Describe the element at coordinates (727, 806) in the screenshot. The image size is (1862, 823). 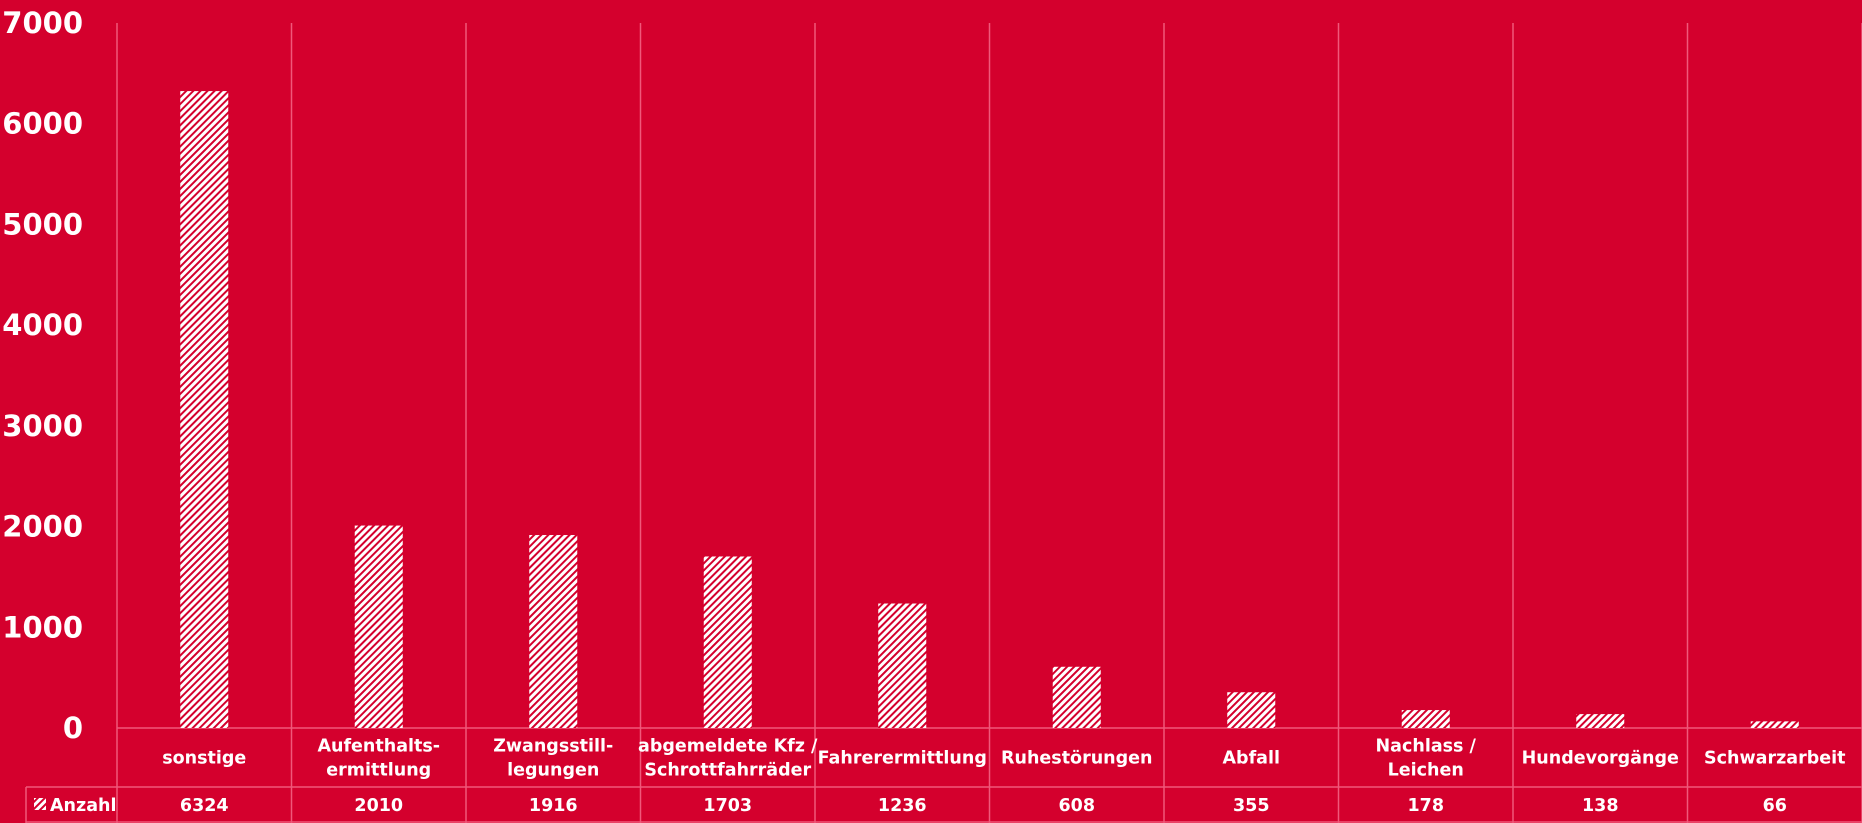
I see `data-label: 1703` at that location.